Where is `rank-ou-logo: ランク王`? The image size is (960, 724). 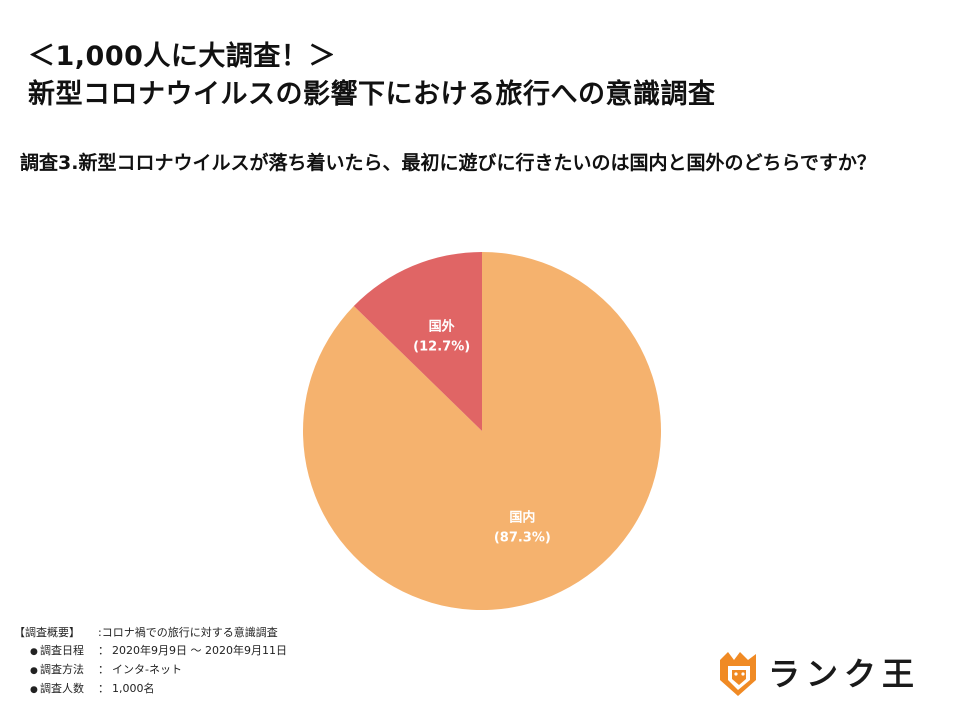
rank-ou-logo: ランク王 is located at coordinates (816, 675).